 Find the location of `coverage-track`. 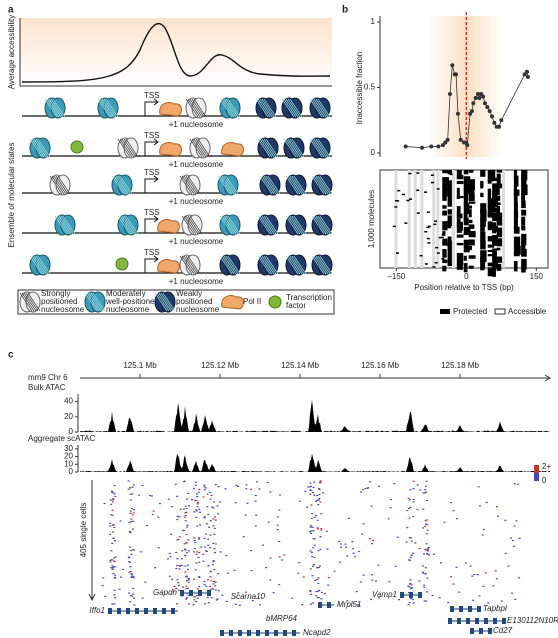

coverage-track is located at coordinates (315, 462).